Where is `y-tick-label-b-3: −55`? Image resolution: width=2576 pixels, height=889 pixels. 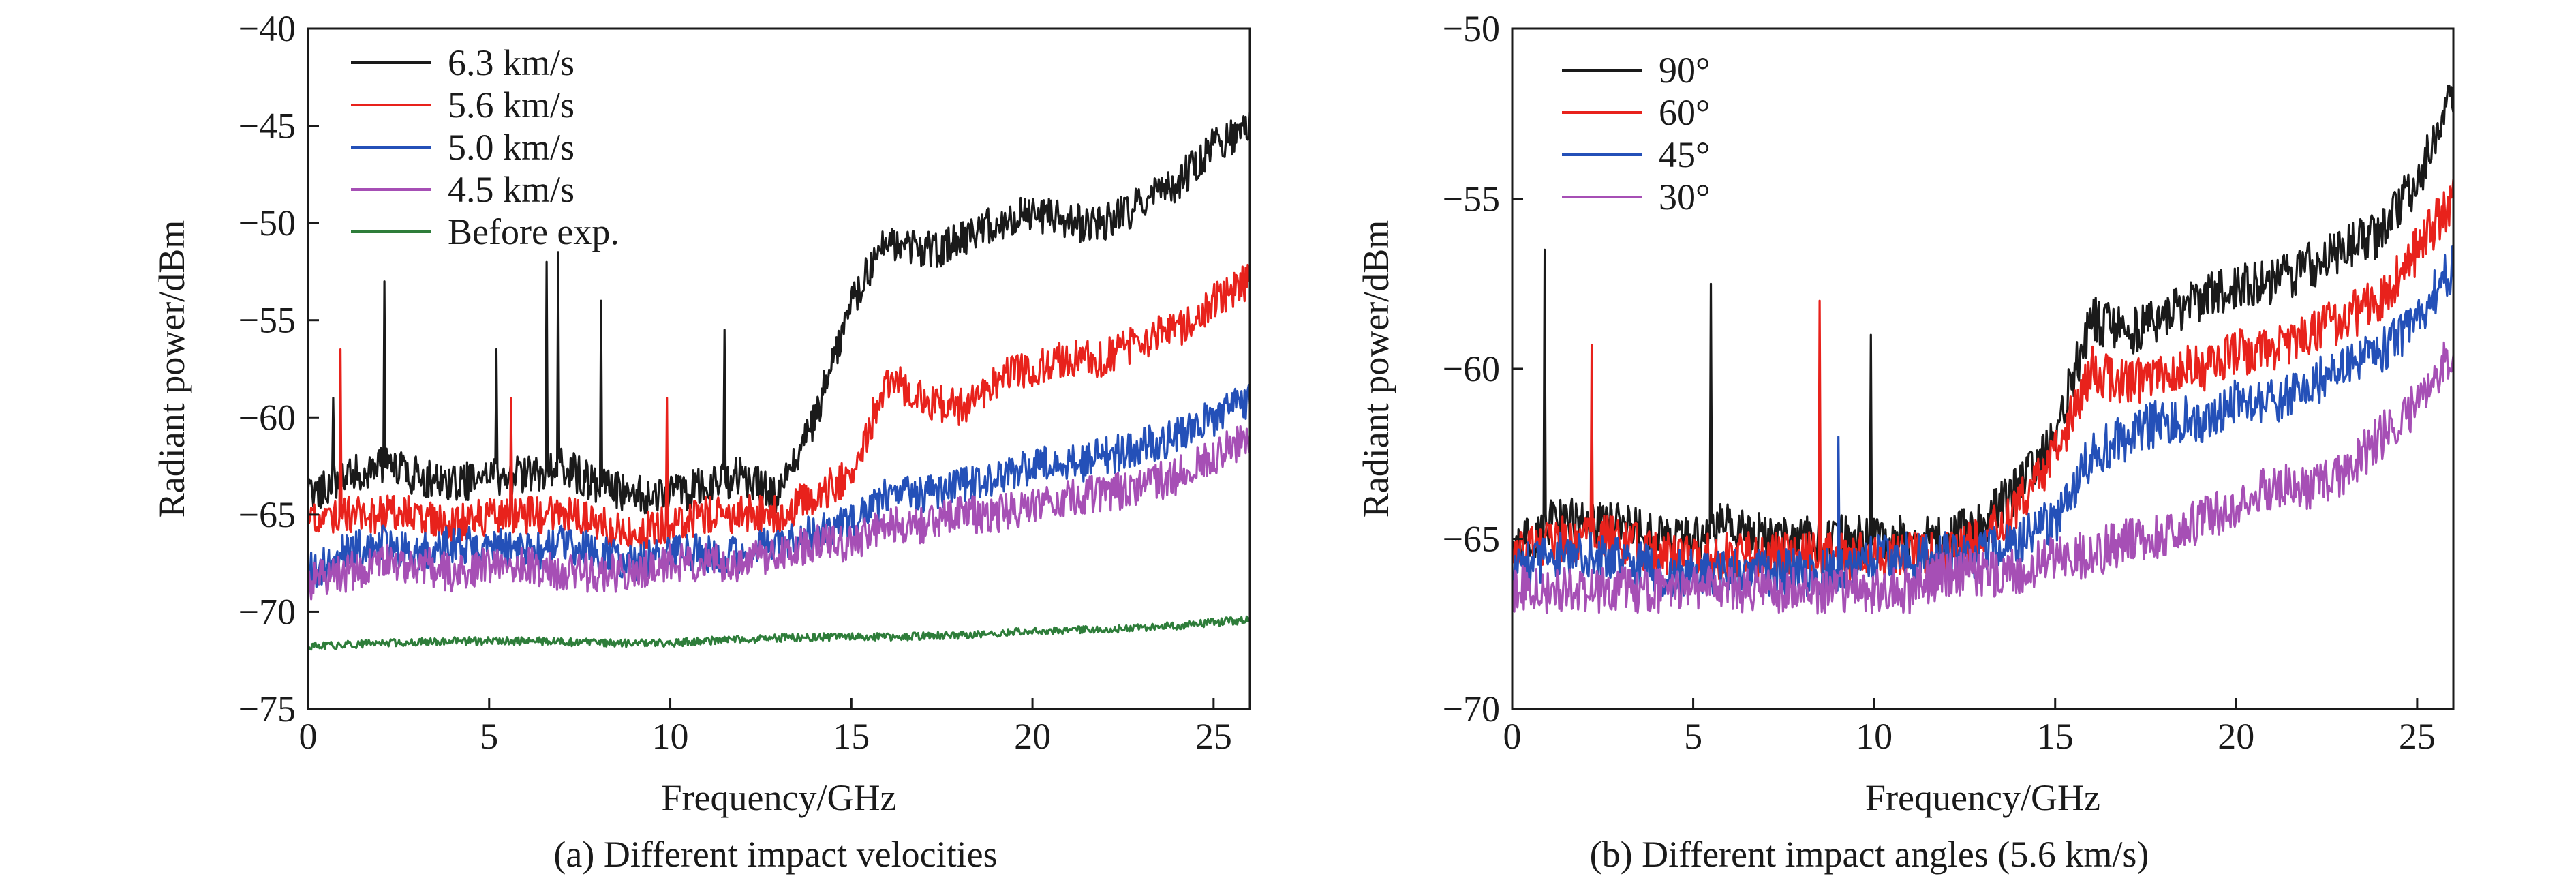 y-tick-label-b-3: −55 is located at coordinates (1471, 200).